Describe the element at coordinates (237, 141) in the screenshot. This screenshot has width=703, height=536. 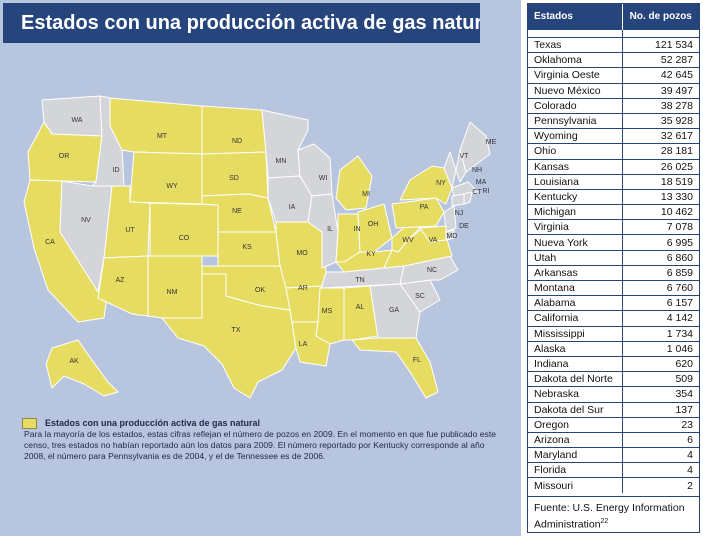
I see `state-label-nd: ND` at that location.